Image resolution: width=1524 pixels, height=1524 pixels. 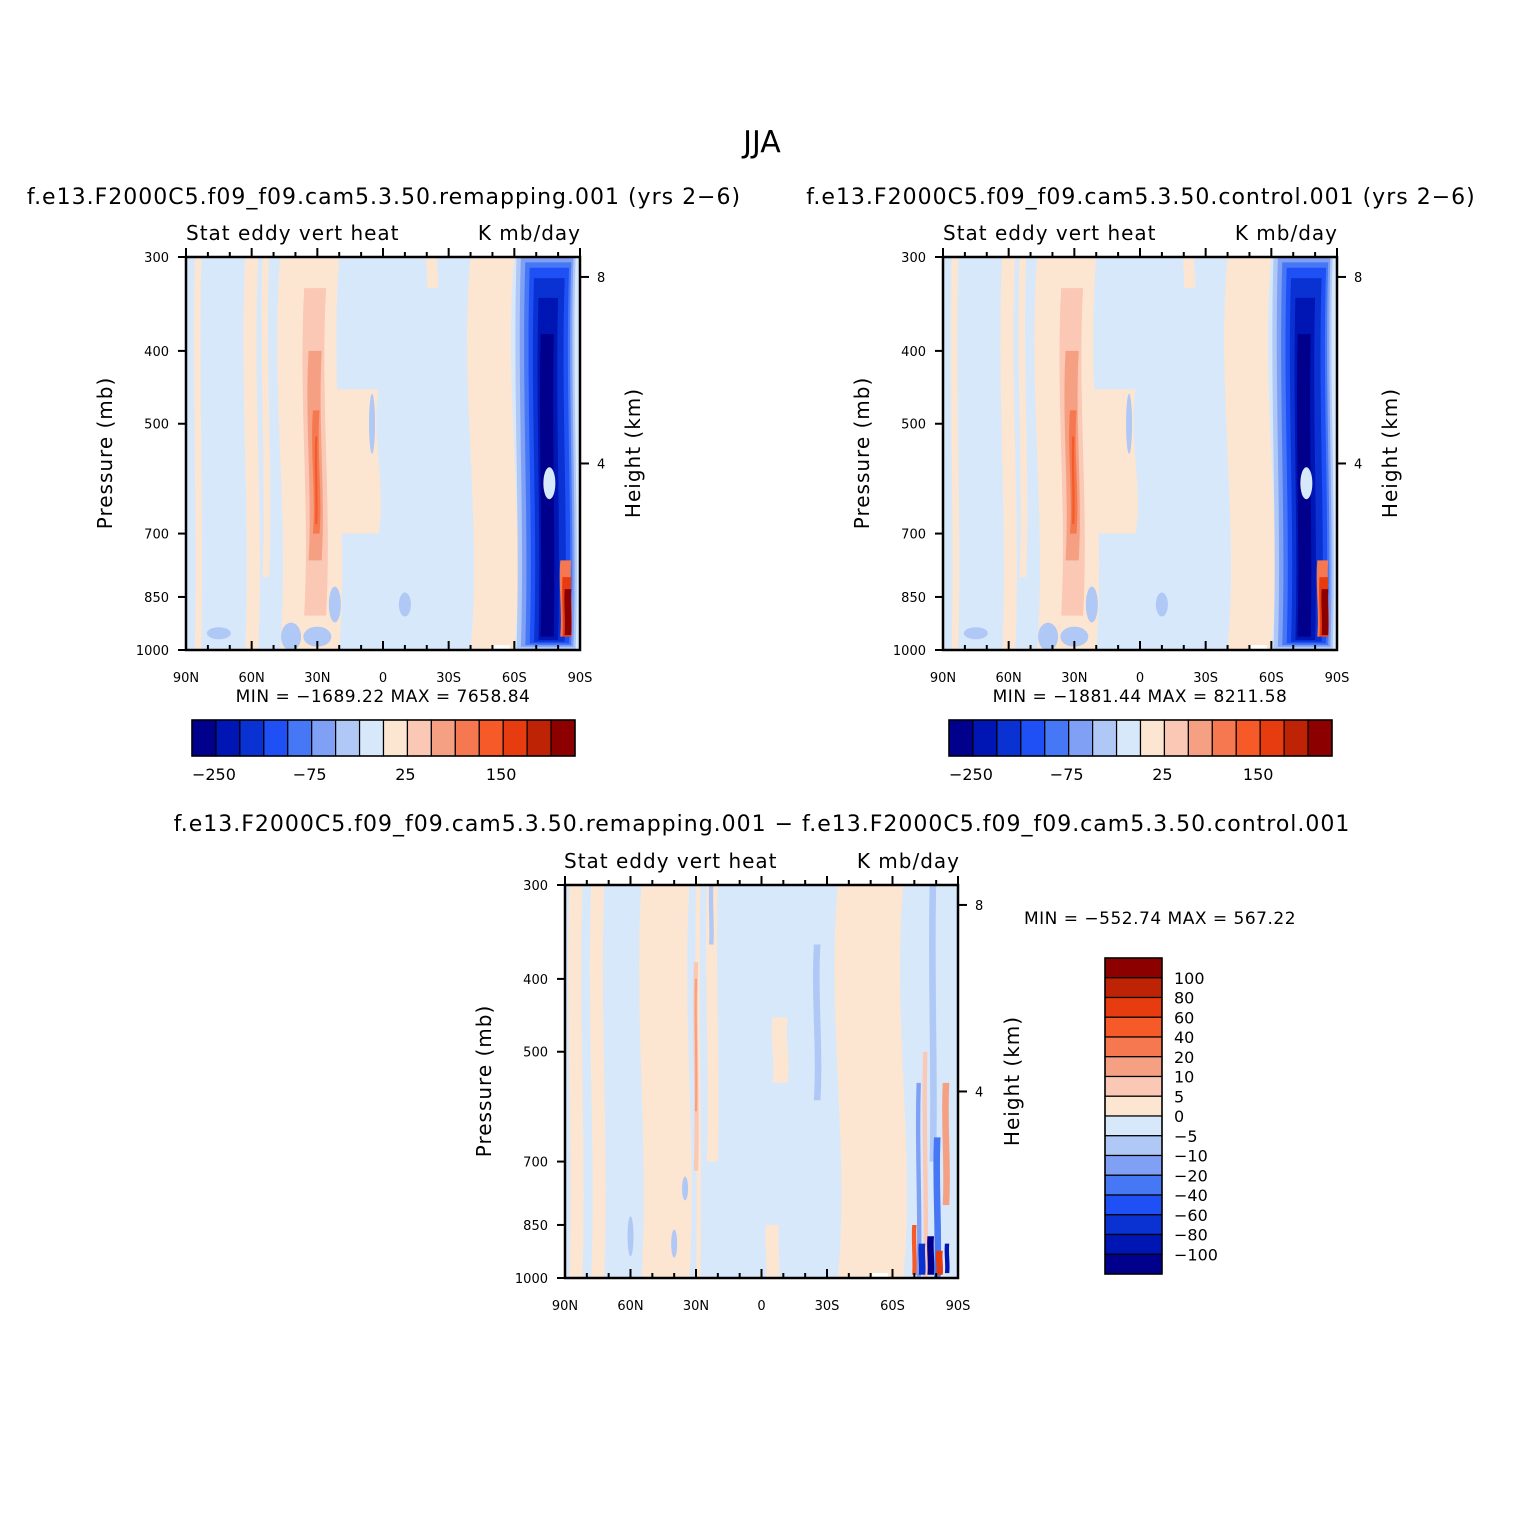 I want to click on x-tick-label: 60N, so click(x=1009, y=678).